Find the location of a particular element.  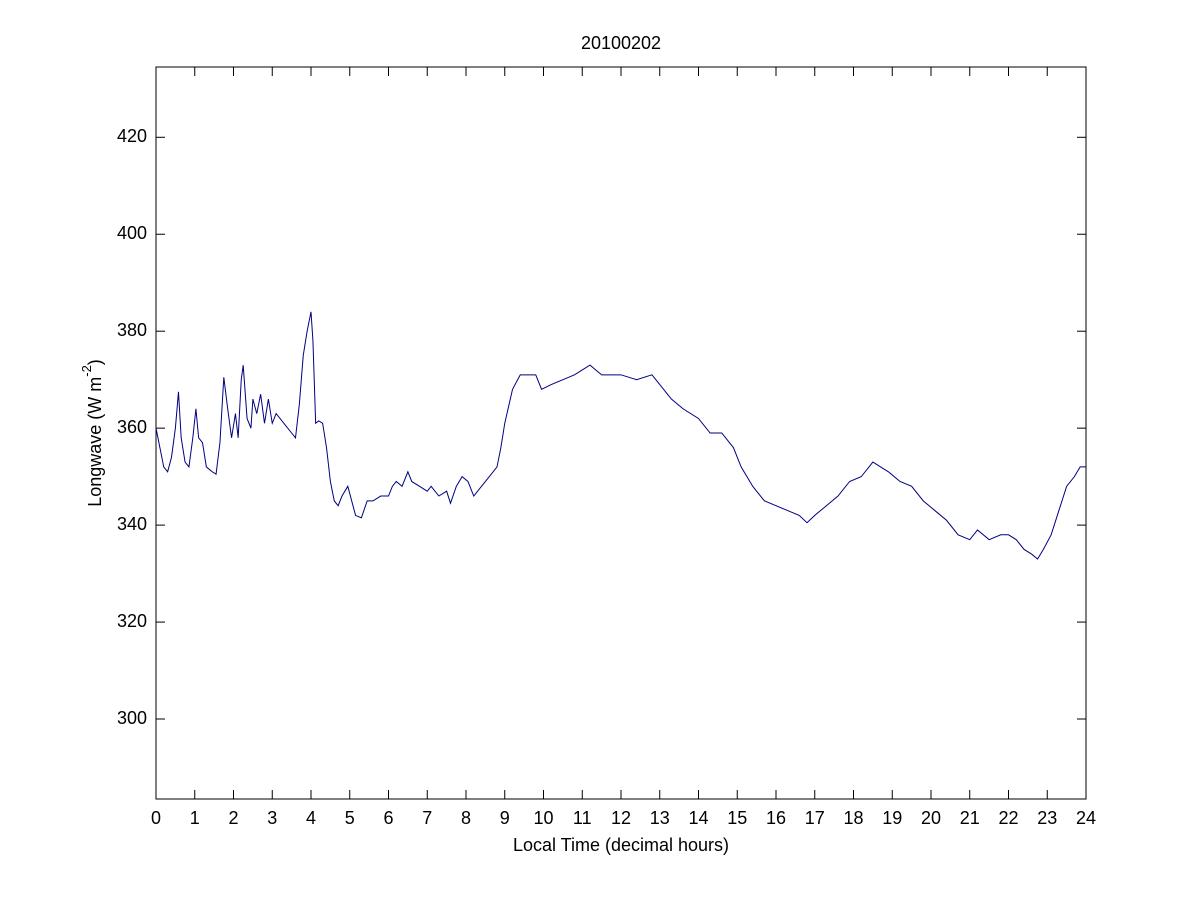

x-tick-label: 5 is located at coordinates (350, 818).